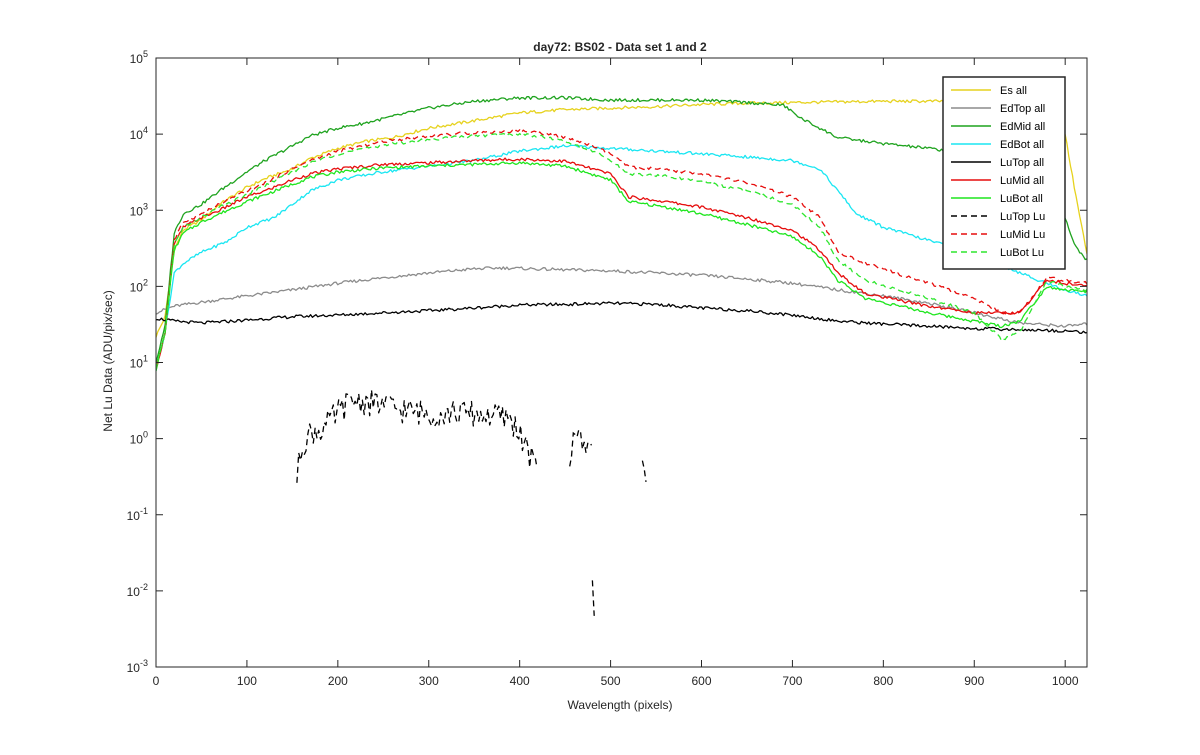  Describe the element at coordinates (108, 360) in the screenshot. I see `y-axis-label: Net Lu Data (ADU/pix/sec)` at that location.